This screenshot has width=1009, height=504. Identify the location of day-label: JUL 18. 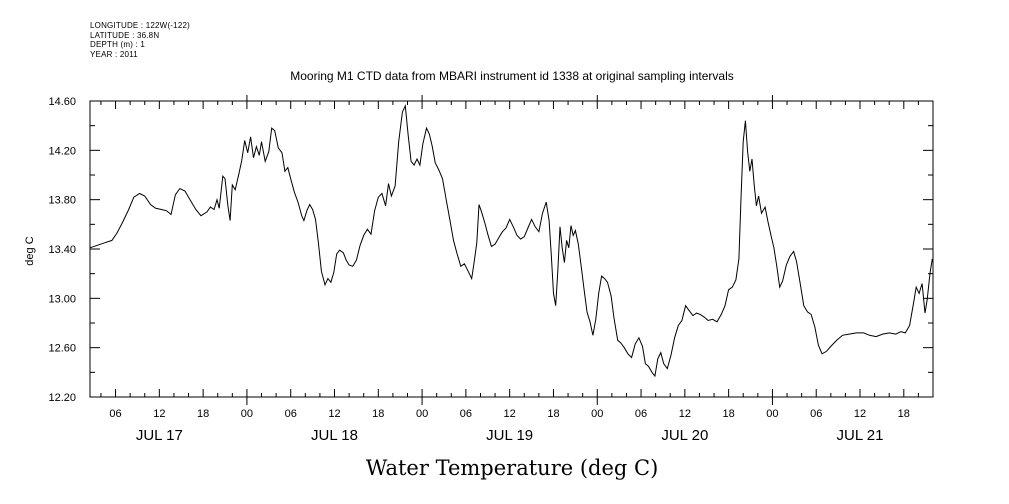
(334, 435).